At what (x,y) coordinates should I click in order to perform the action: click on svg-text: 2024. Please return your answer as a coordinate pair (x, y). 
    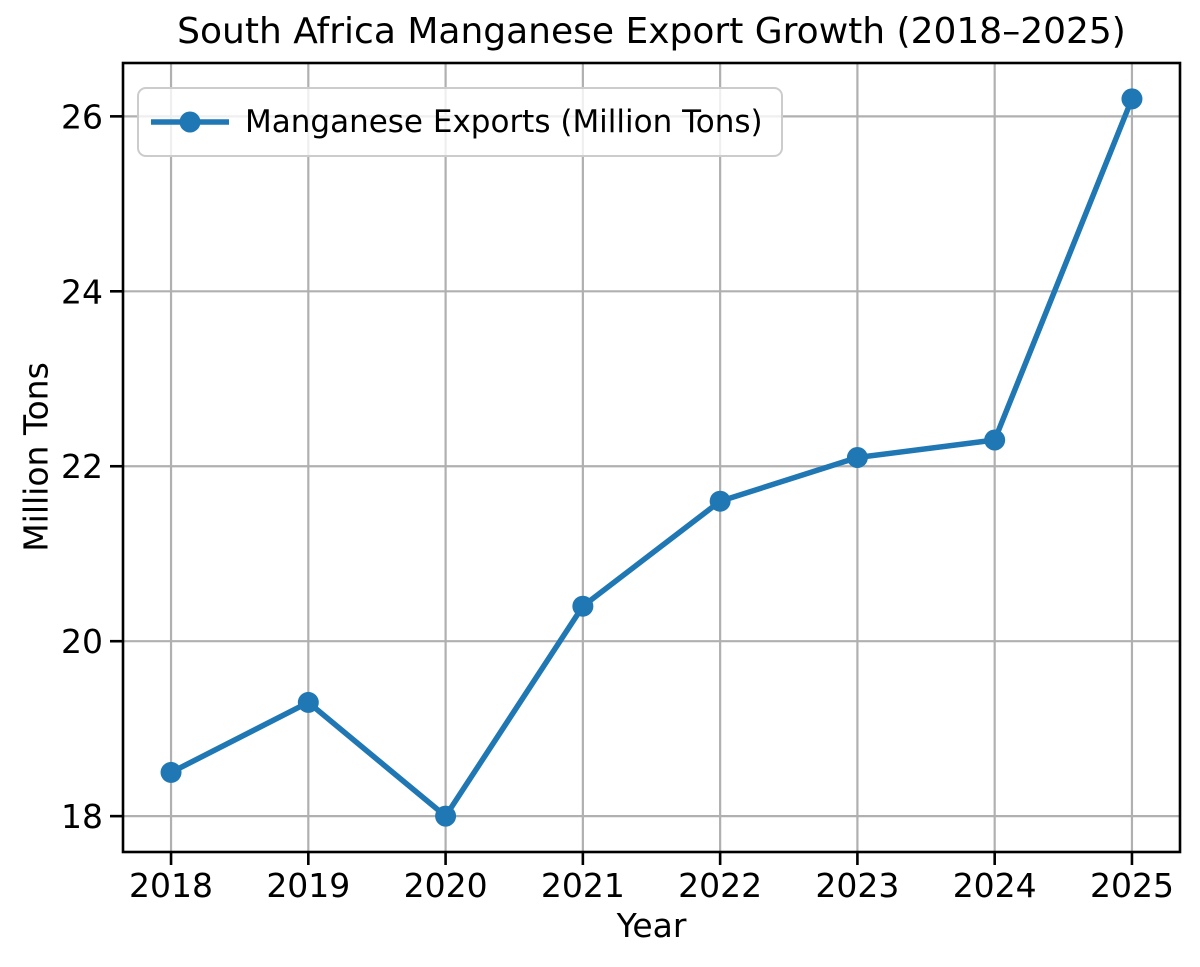
    Looking at the image, I should click on (995, 885).